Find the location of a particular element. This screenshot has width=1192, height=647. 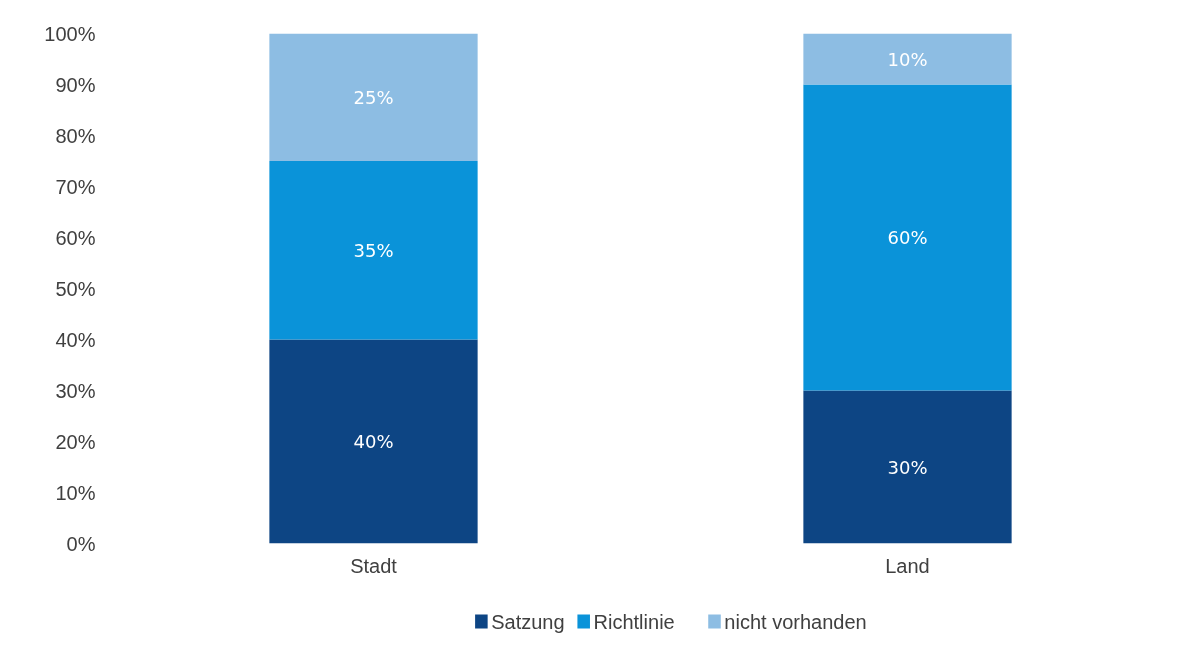

text: 35% is located at coordinates (373, 250).